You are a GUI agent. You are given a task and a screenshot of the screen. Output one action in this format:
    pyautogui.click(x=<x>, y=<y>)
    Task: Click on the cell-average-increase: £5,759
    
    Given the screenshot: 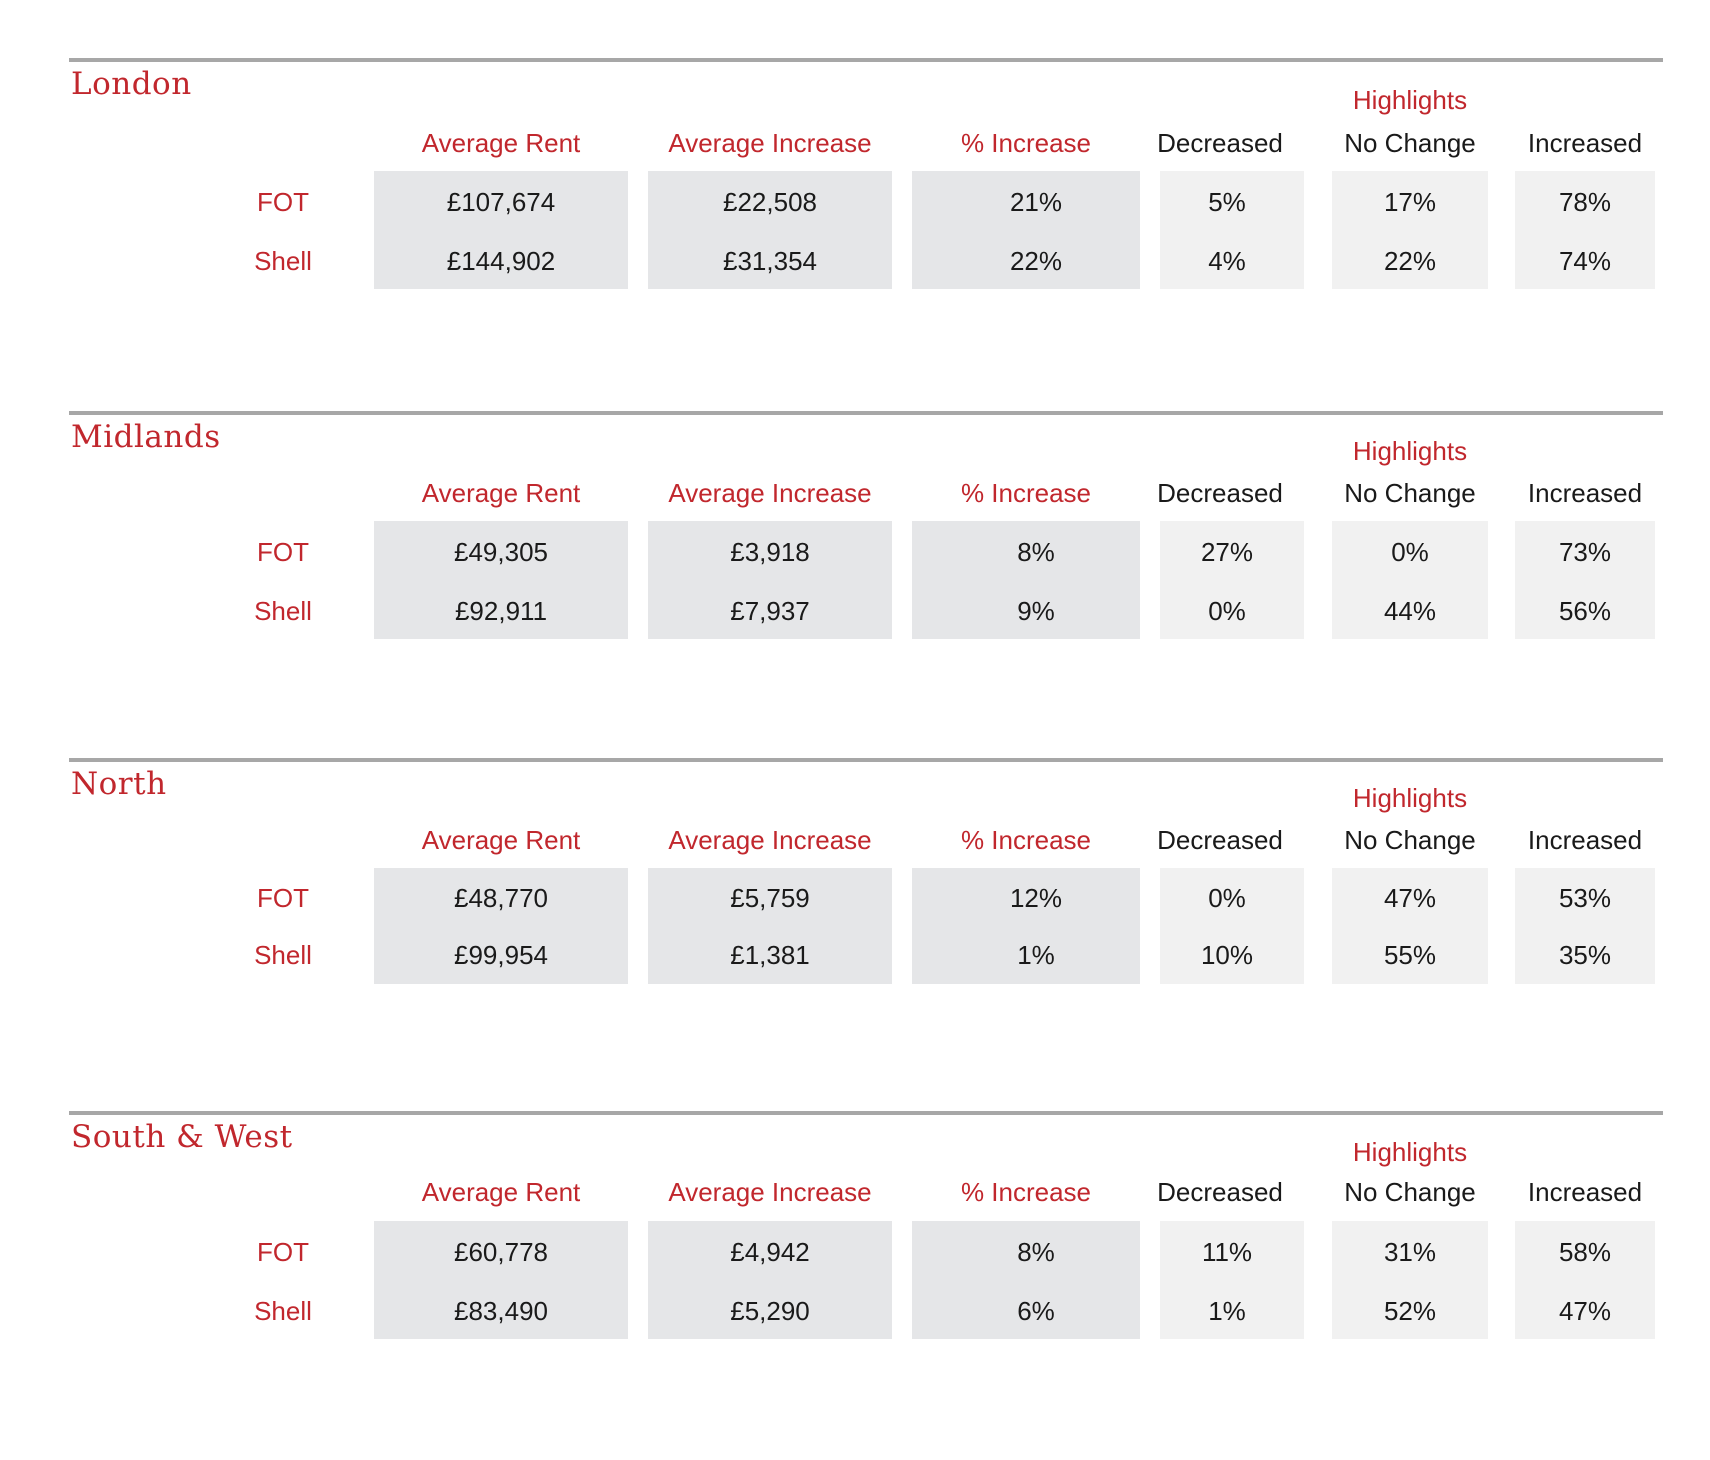 What is the action you would take?
    pyautogui.click(x=770, y=898)
    